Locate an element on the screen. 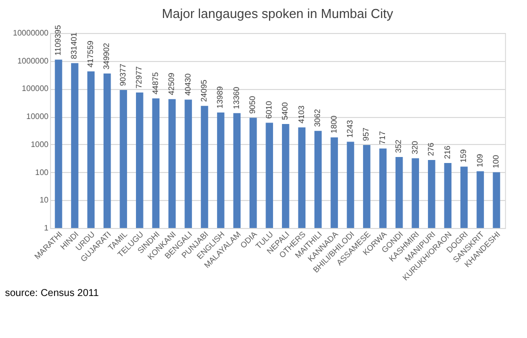 The width and height of the screenshot is (527, 338). data-label: 349902 is located at coordinates (107, 56).